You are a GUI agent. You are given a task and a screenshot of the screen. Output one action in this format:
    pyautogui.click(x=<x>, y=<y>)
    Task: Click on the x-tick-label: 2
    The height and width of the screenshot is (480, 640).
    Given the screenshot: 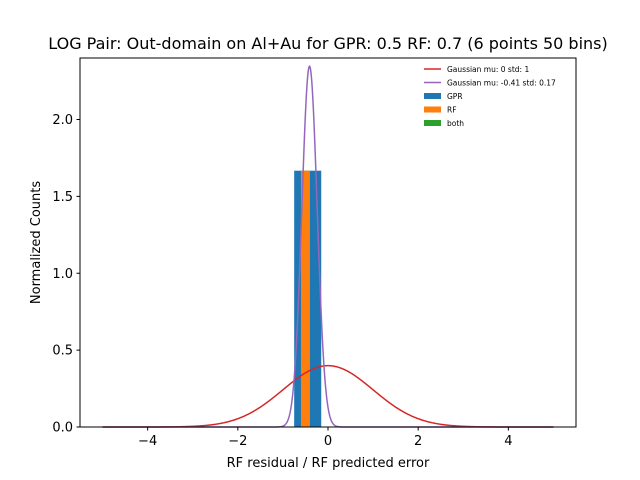 What is the action you would take?
    pyautogui.click(x=418, y=441)
    